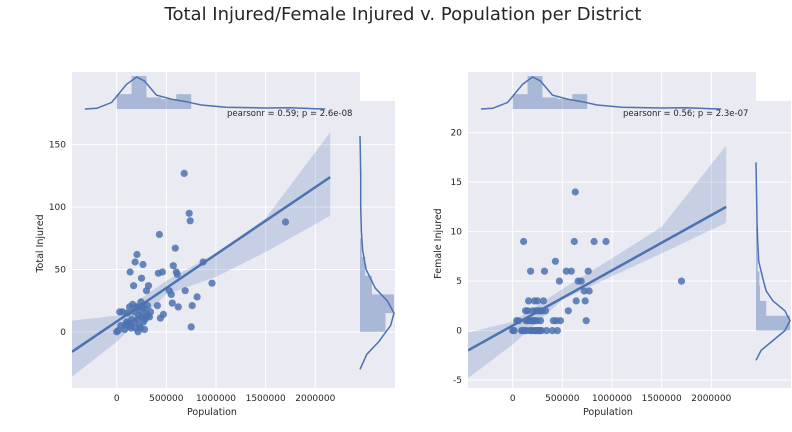 The height and width of the screenshot is (432, 792). What do you see at coordinates (438, 243) in the screenshot?
I see `y-axis-label: Female Injured` at bounding box center [438, 243].